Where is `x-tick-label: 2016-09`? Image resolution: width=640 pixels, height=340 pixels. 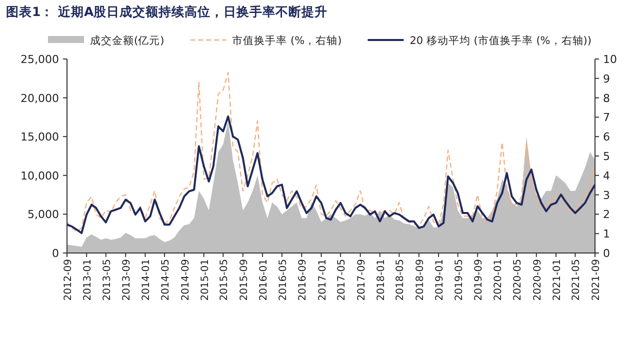 x-tick-label: 2016-09 is located at coordinates (303, 280).